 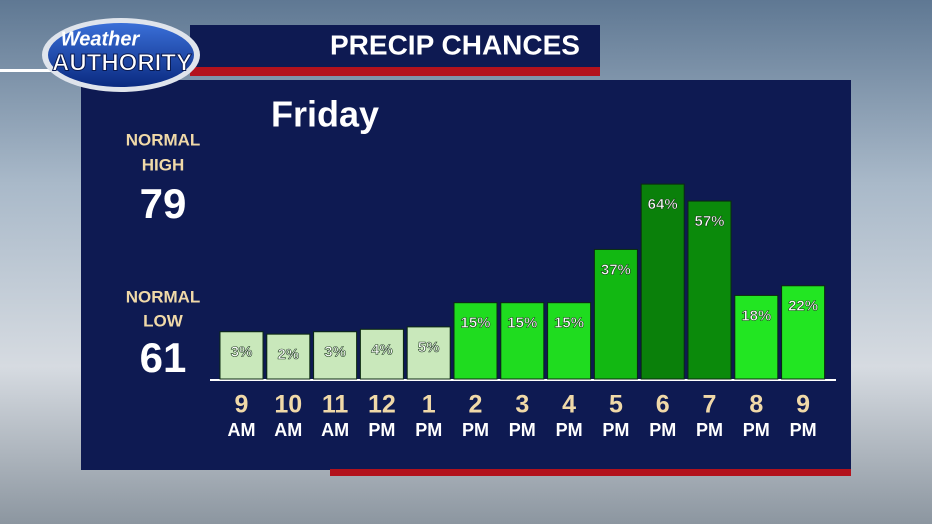 I want to click on header-bar, so click(x=395, y=47).